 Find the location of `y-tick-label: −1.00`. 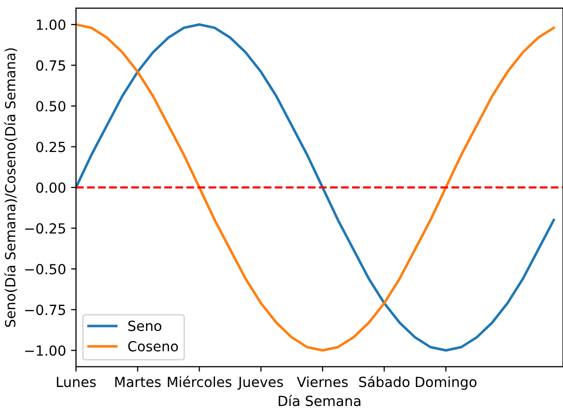

y-tick-label: −1.00 is located at coordinates (45, 350).